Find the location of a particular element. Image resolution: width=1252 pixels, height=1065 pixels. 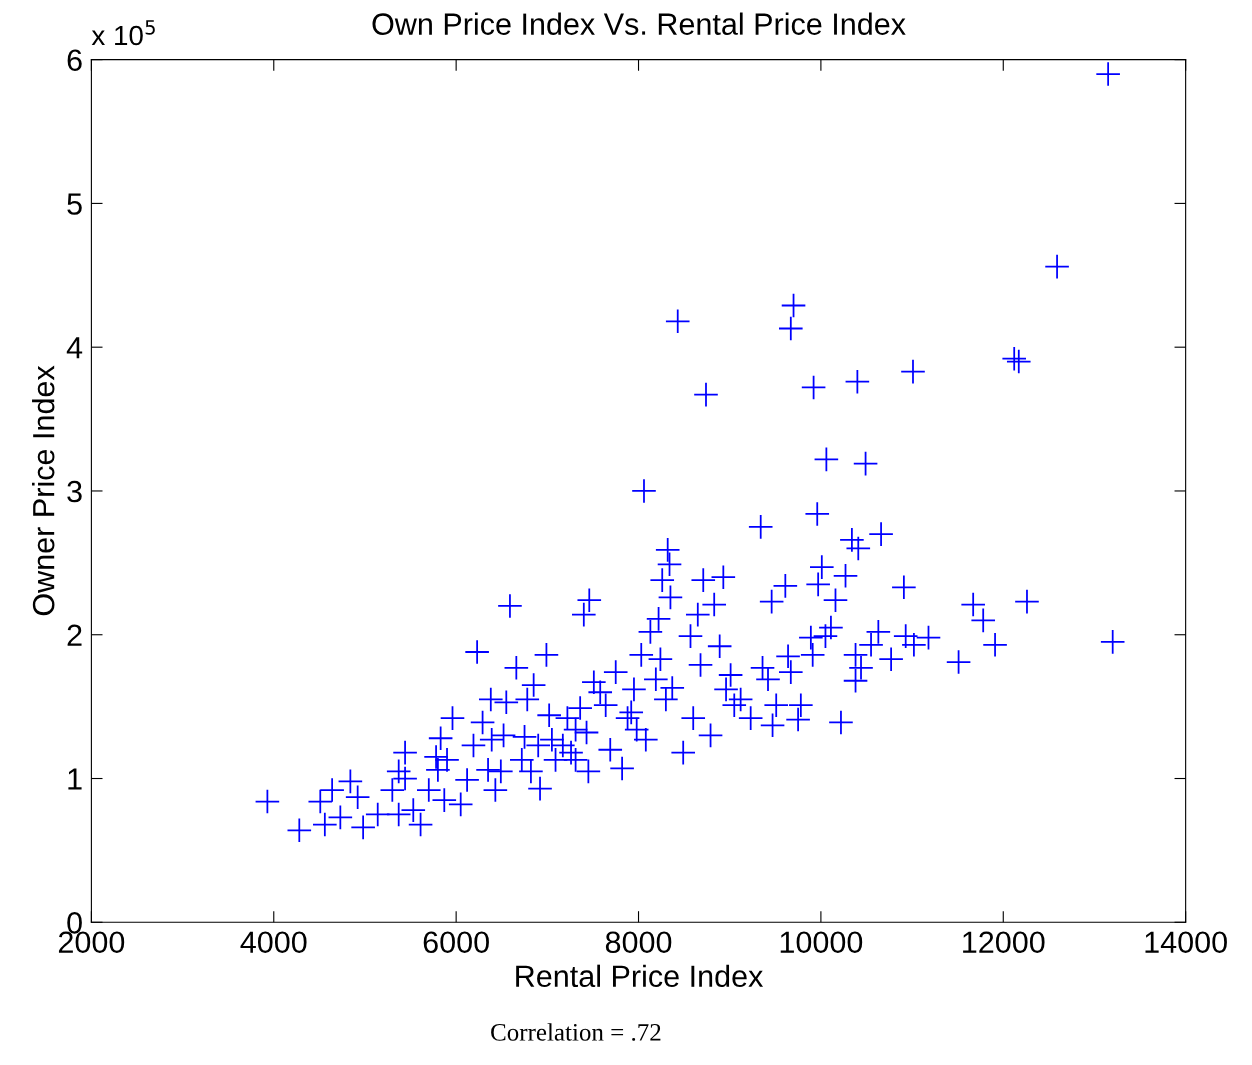

x-axis-title: Rental Price Index is located at coordinates (640, 976).